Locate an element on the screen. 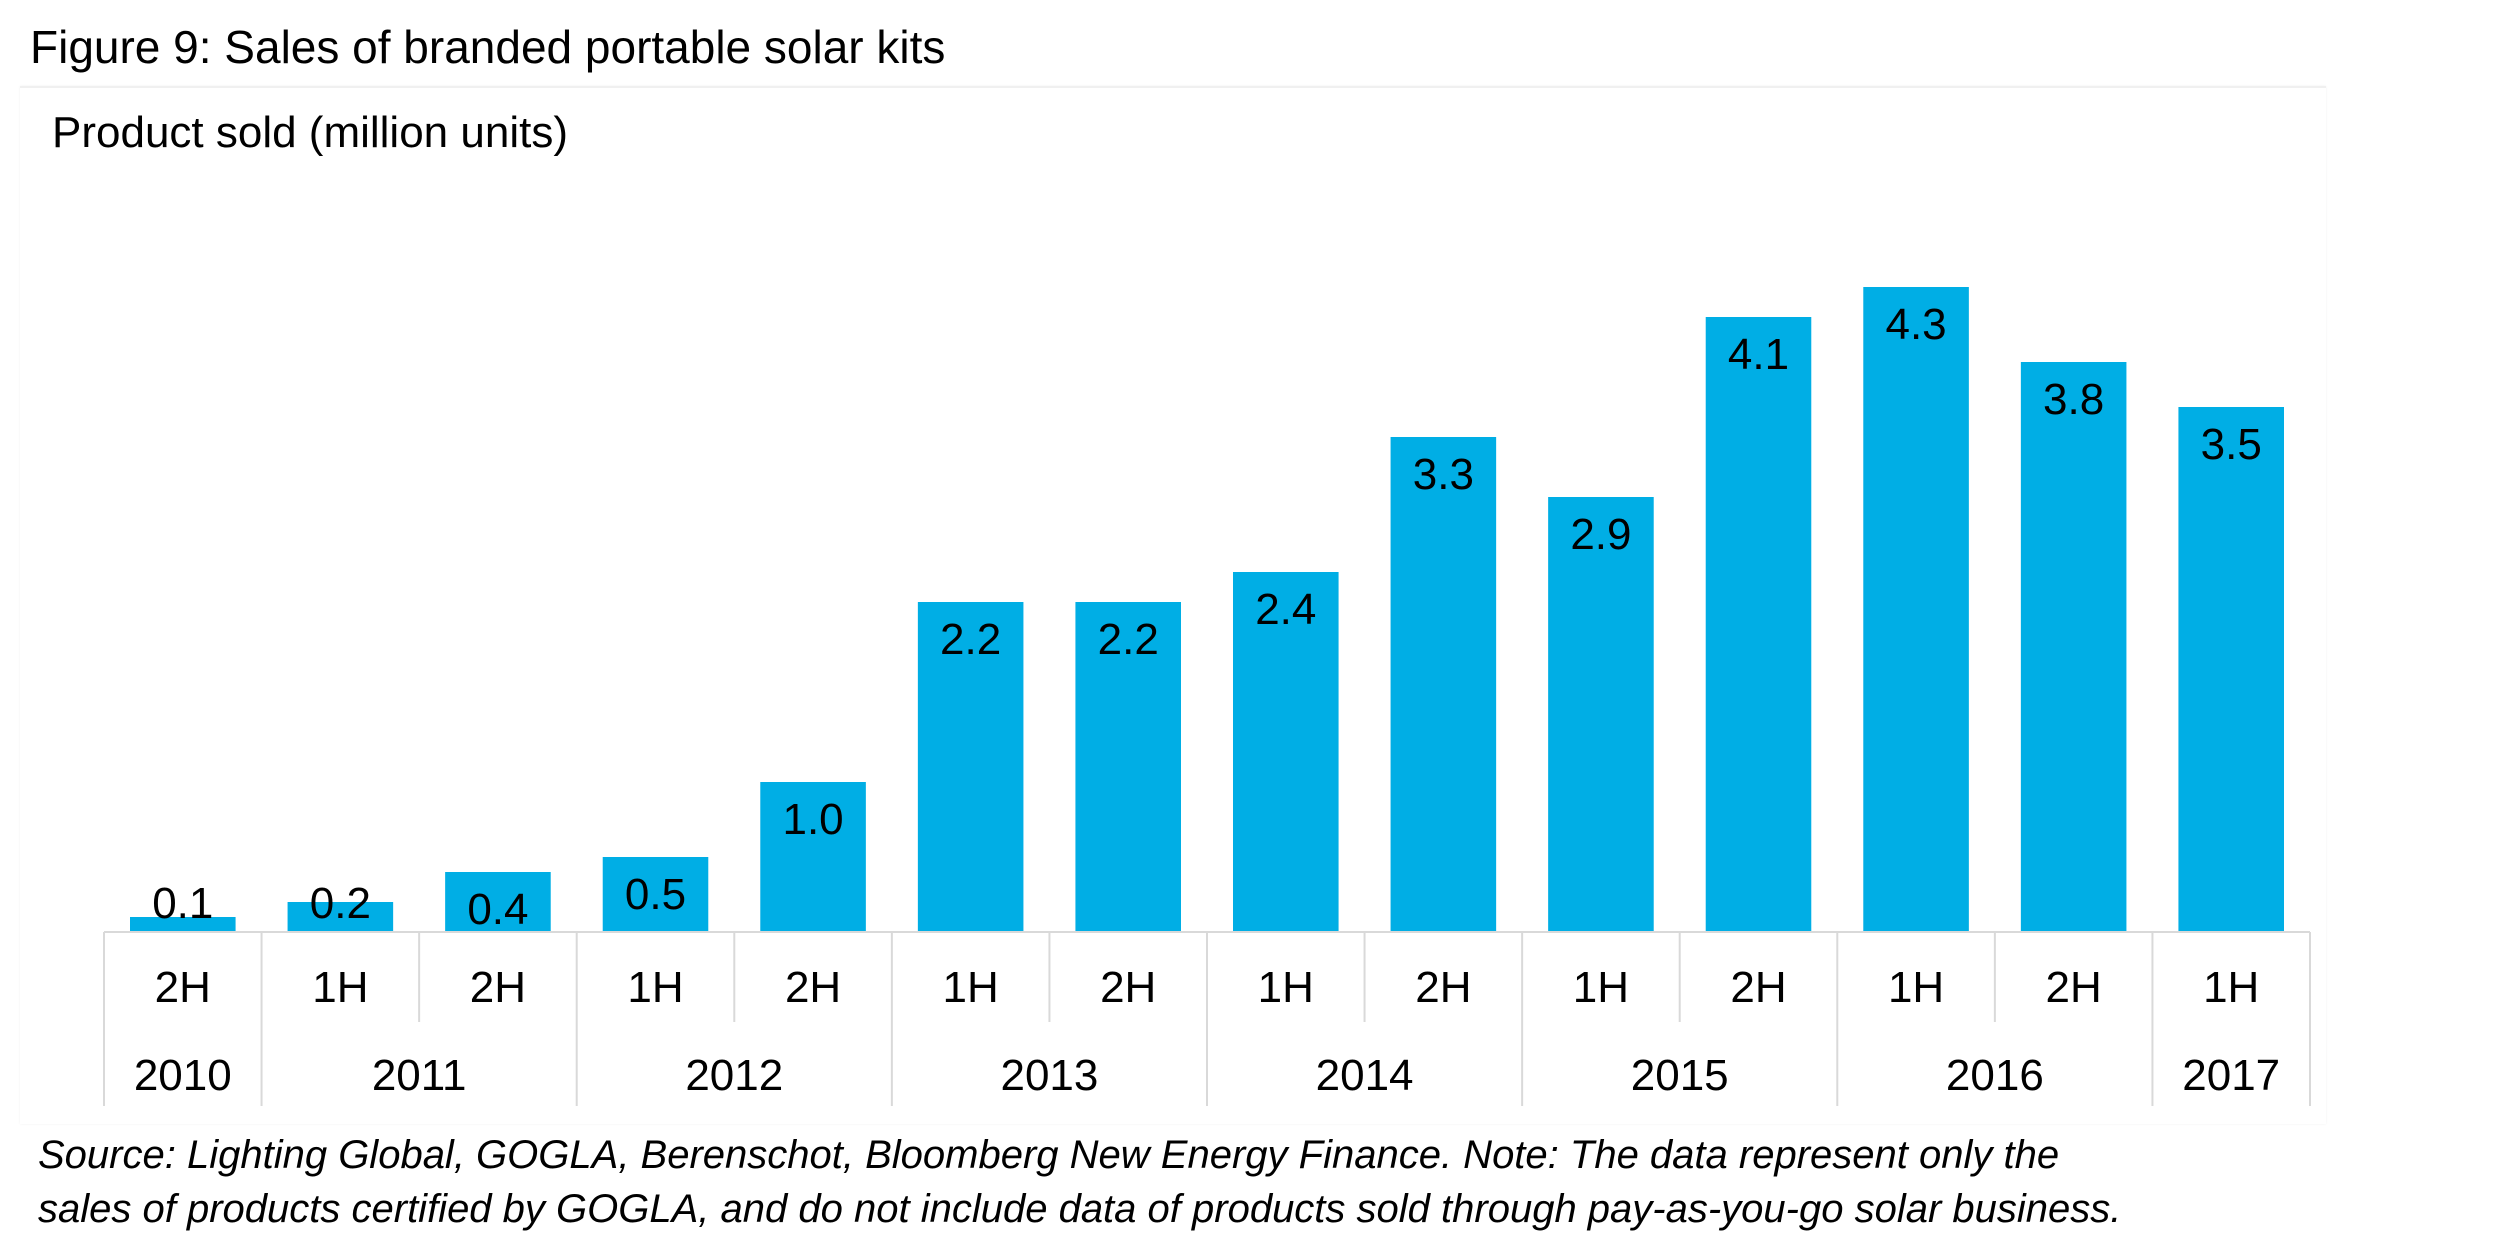  x-tick-label-year: 2013 is located at coordinates (1049, 1075).